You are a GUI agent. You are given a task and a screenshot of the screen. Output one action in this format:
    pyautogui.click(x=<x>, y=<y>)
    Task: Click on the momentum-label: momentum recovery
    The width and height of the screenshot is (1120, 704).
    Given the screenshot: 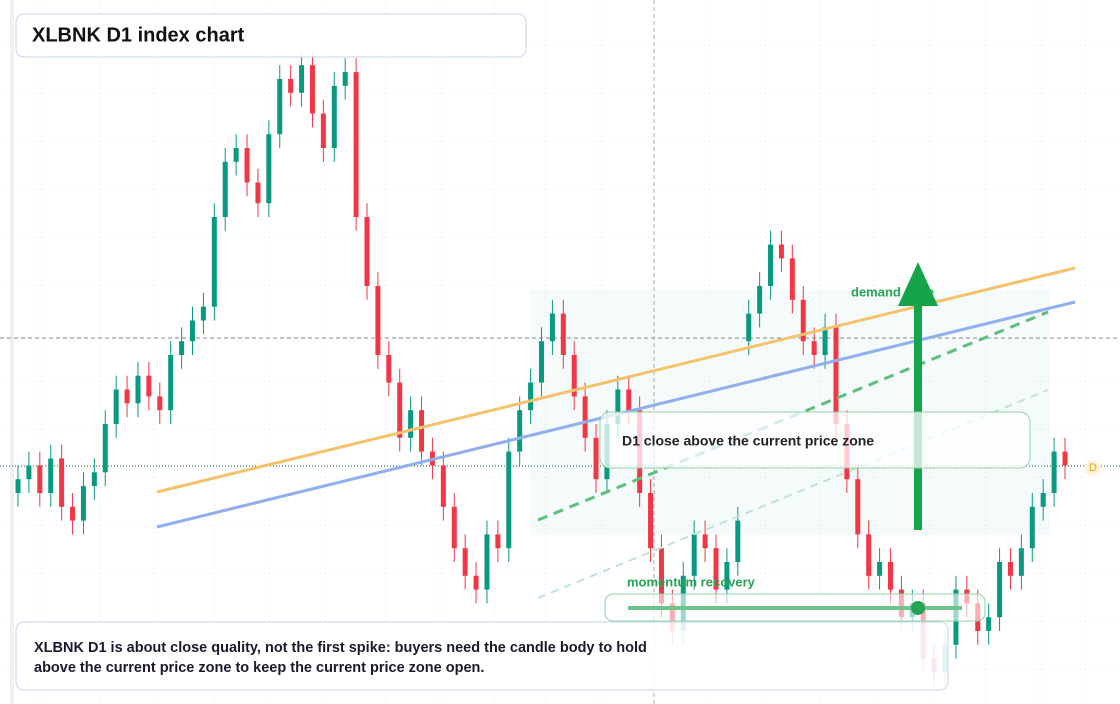 What is the action you would take?
    pyautogui.click(x=691, y=581)
    